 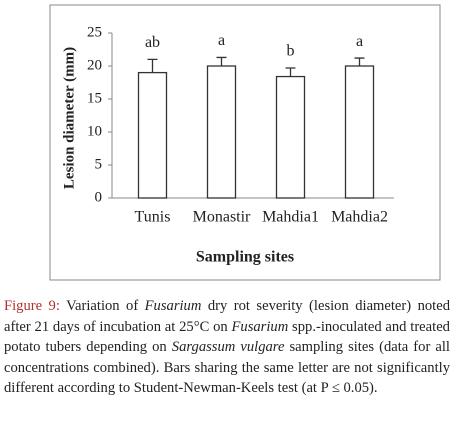 What do you see at coordinates (32, 306) in the screenshot?
I see `caption-label: Figure 9:` at bounding box center [32, 306].